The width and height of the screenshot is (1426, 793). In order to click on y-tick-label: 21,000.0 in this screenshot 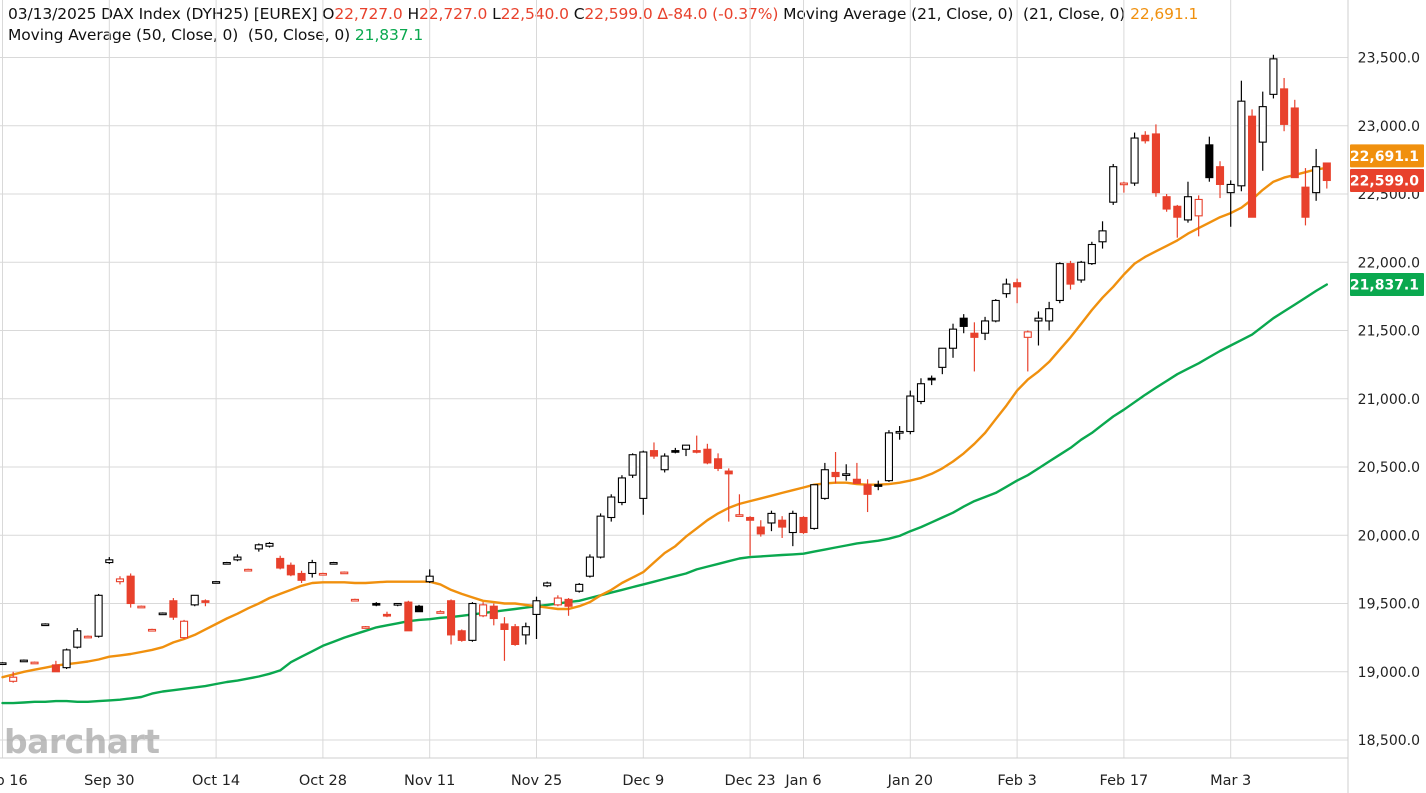, I will do `click(1389, 400)`.